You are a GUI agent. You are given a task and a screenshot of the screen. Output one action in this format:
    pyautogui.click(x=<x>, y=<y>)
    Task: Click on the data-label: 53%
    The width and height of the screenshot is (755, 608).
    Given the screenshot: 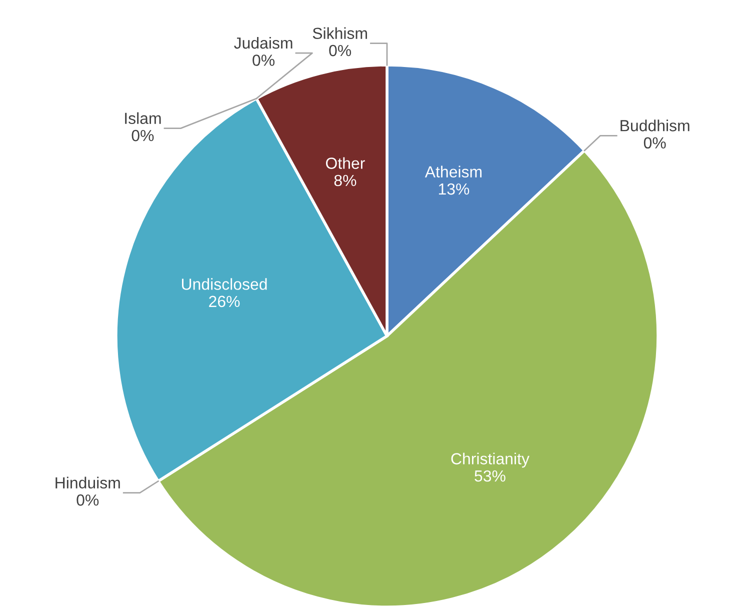 What is the action you would take?
    pyautogui.click(x=490, y=476)
    